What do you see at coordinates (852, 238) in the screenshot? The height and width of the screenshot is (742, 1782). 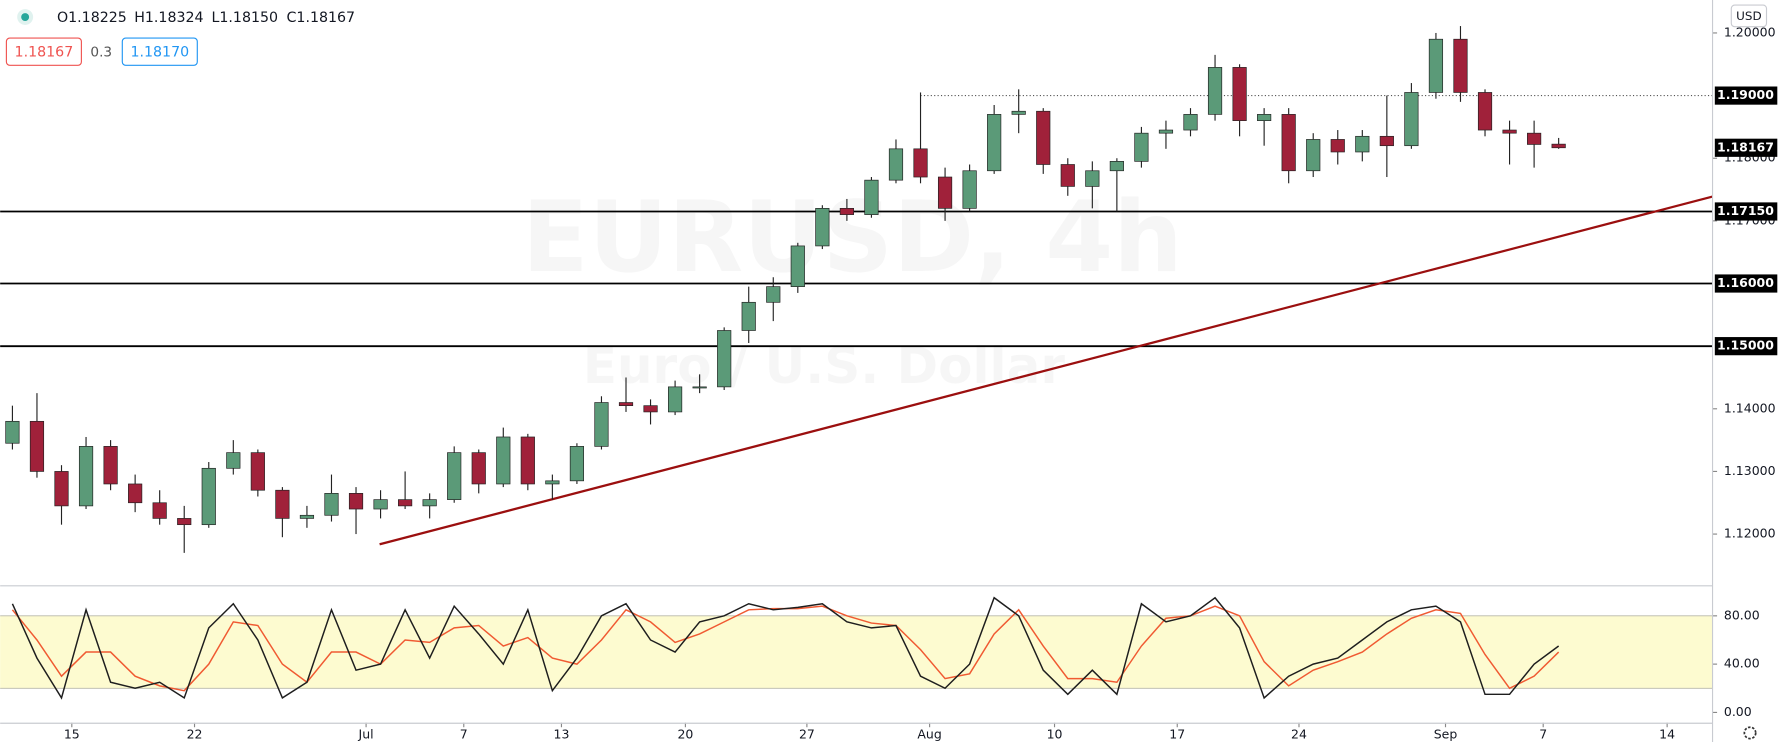 I see `watermark-symbol: EURUSD, 4h` at bounding box center [852, 238].